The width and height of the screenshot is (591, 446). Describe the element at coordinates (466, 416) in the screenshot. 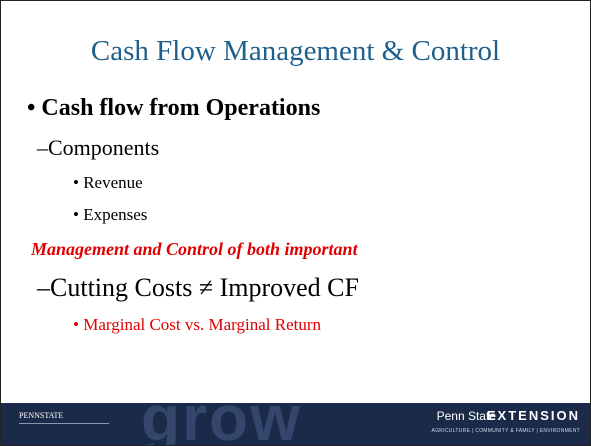

I see `brand: Penn State` at that location.